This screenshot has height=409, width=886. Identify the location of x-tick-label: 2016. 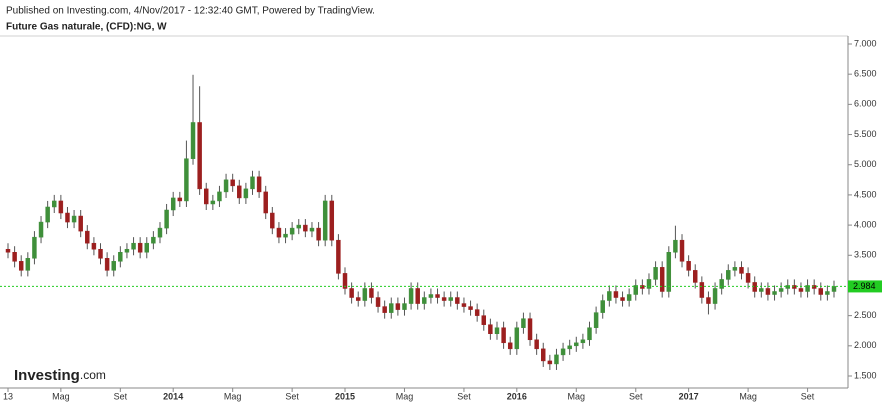
(517, 396).